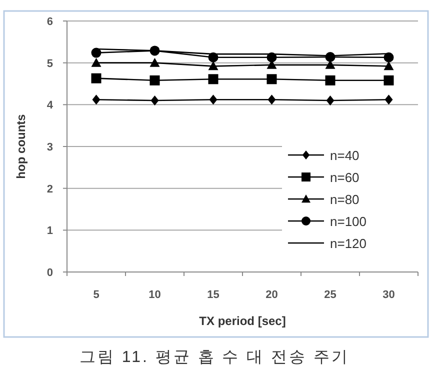 This screenshot has height=377, width=439. Describe the element at coordinates (49, 273) in the screenshot. I see `y-tick-label: 0` at that location.